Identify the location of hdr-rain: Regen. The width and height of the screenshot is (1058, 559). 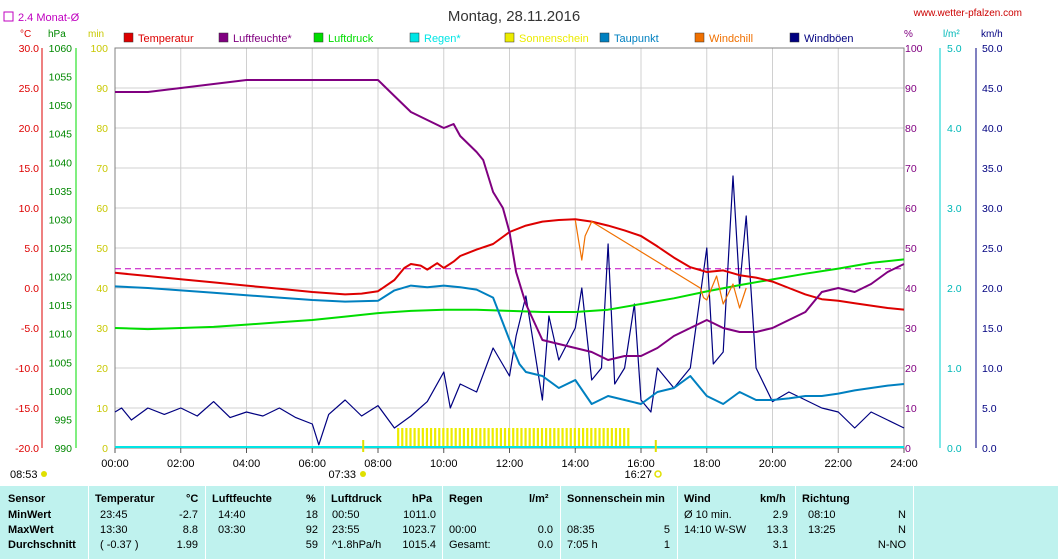
(466, 499).